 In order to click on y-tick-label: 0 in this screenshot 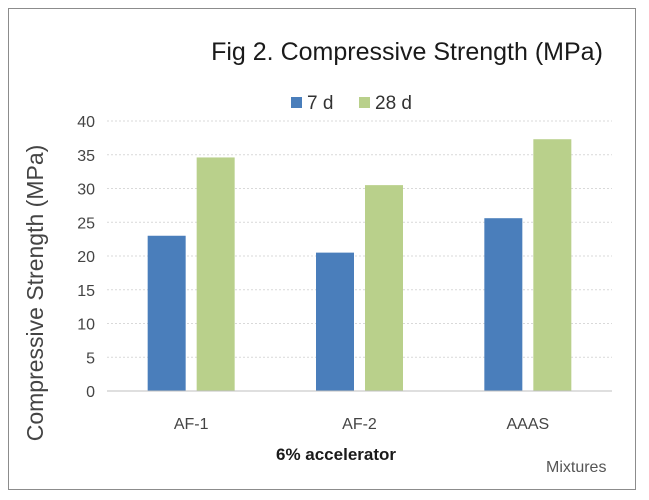, I will do `click(90, 392)`.